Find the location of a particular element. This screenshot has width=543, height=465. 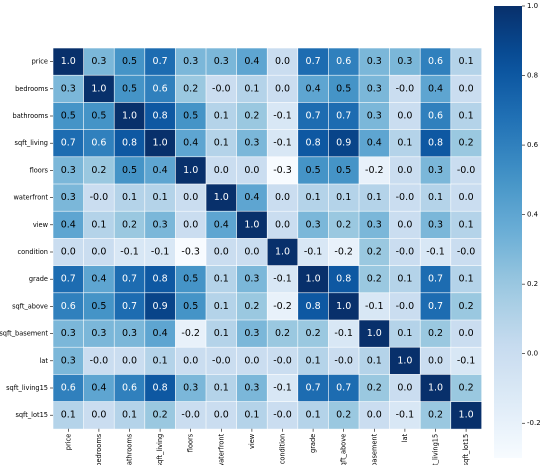

x-tick-label: price is located at coordinates (68, 442).